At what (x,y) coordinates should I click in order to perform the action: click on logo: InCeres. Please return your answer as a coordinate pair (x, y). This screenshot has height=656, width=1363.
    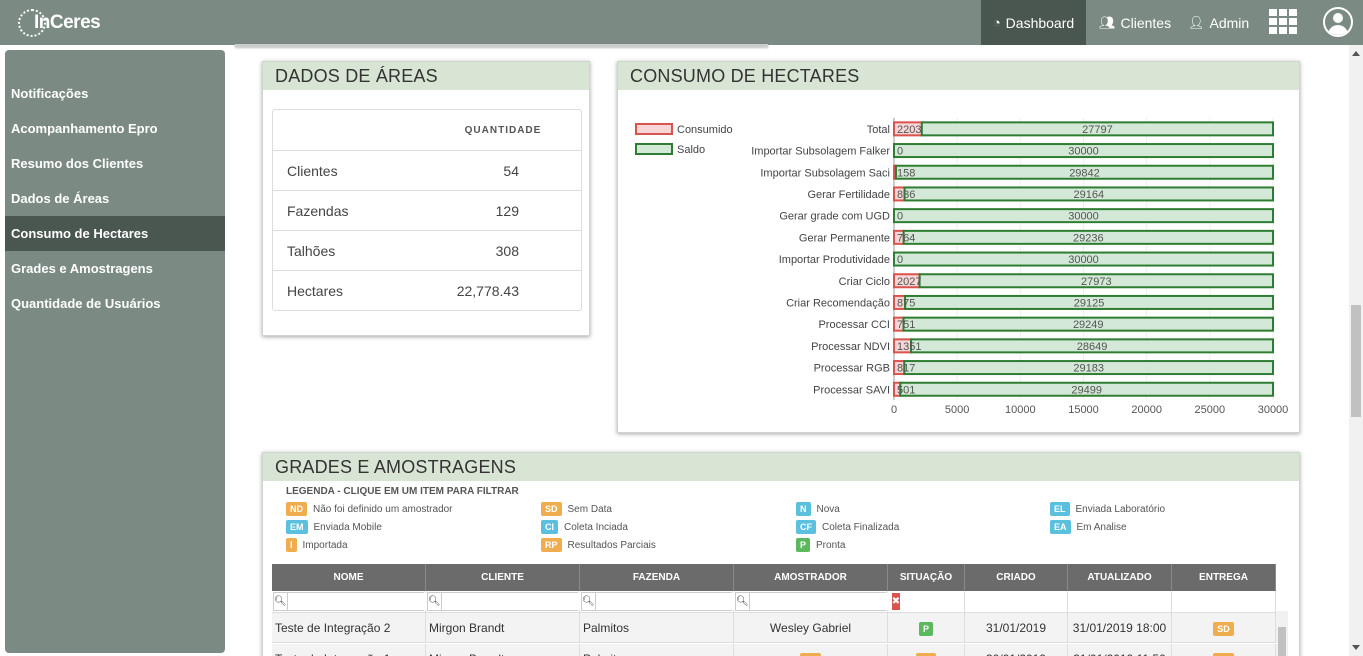
    Looking at the image, I should click on (59, 23).